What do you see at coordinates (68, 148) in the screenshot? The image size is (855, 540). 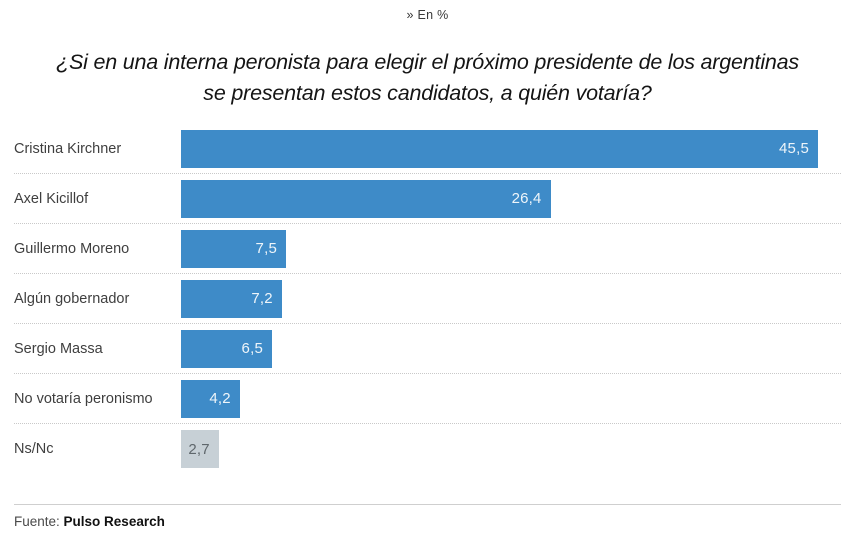 I see `category-label: Cristina Kirchner` at bounding box center [68, 148].